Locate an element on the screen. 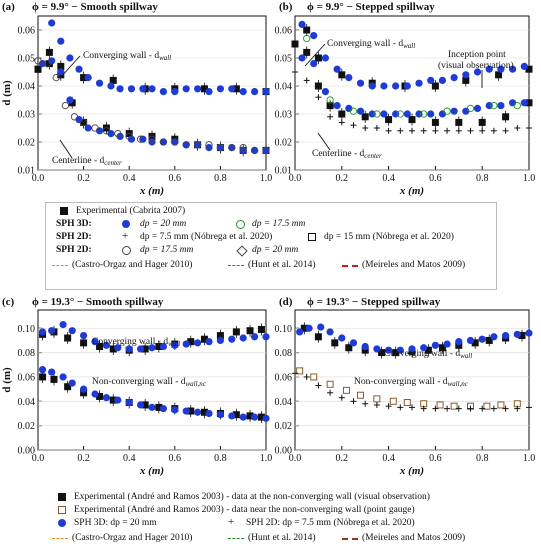 The height and width of the screenshot is (550, 541). legend-line-castro is located at coordinates (60, 265).